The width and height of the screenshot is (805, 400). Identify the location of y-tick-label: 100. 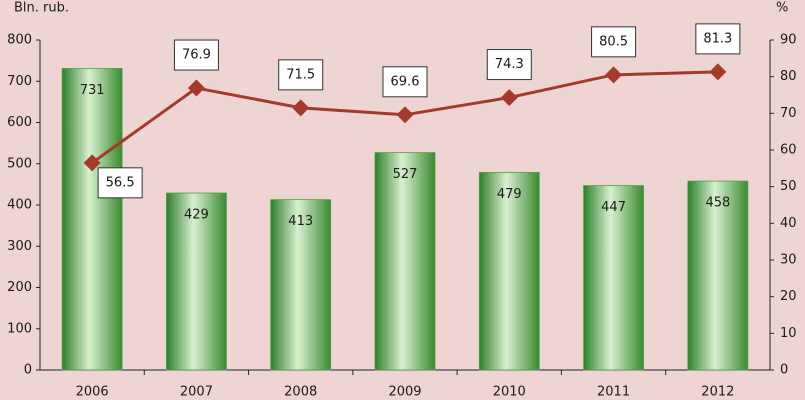
(19, 328).